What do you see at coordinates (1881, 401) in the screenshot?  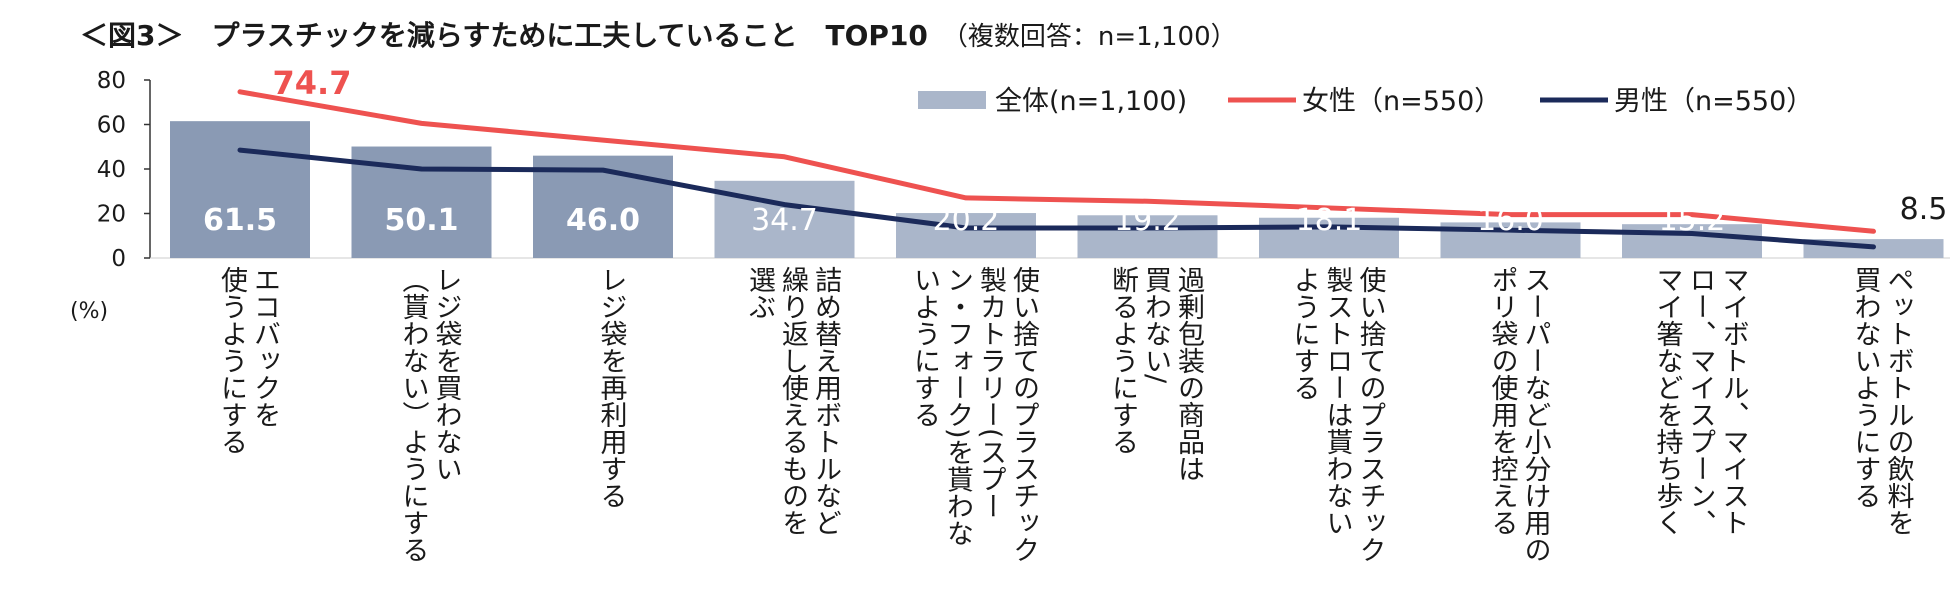 I see `category-label: ペットボトルの飲料を 買わないようにする` at bounding box center [1881, 401].